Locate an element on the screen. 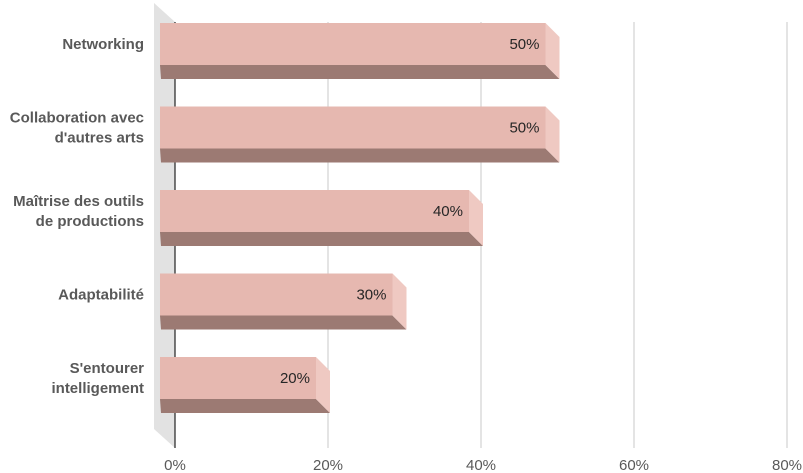 This screenshot has width=803, height=473. category-label-line: d'autres arts is located at coordinates (99, 138).